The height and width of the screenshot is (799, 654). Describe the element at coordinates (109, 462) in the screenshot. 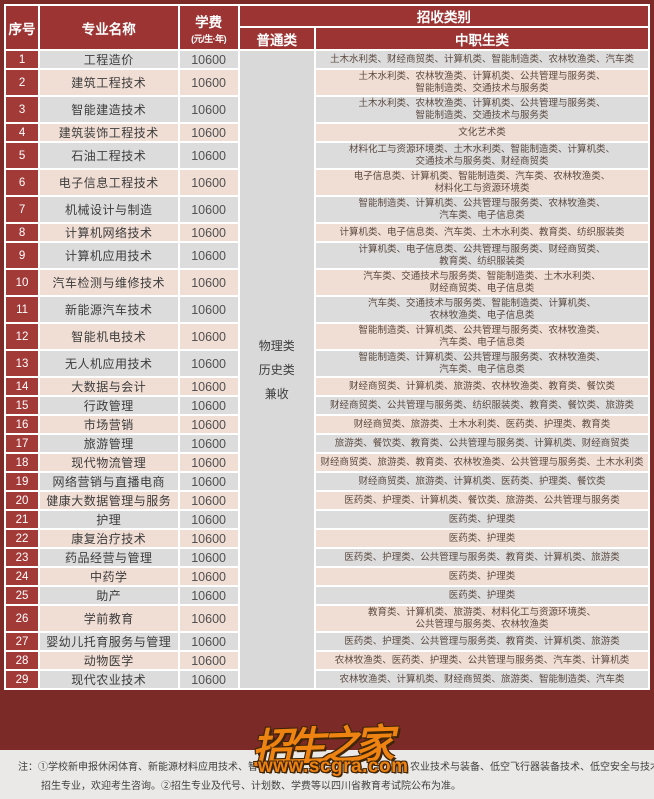

I see `major-name-cell: 现代物流管理` at that location.